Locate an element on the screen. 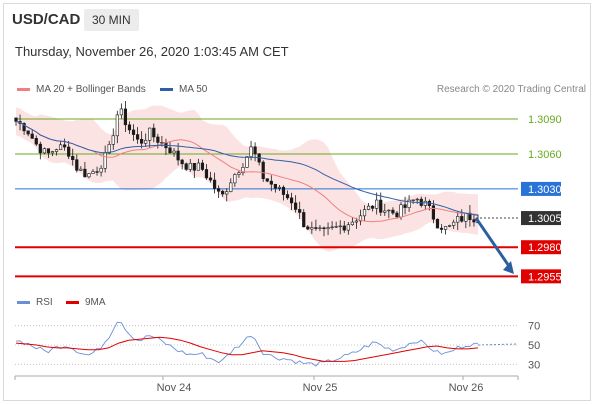 This screenshot has width=594, height=404. interval-badge: 30 MIN is located at coordinates (111, 20).